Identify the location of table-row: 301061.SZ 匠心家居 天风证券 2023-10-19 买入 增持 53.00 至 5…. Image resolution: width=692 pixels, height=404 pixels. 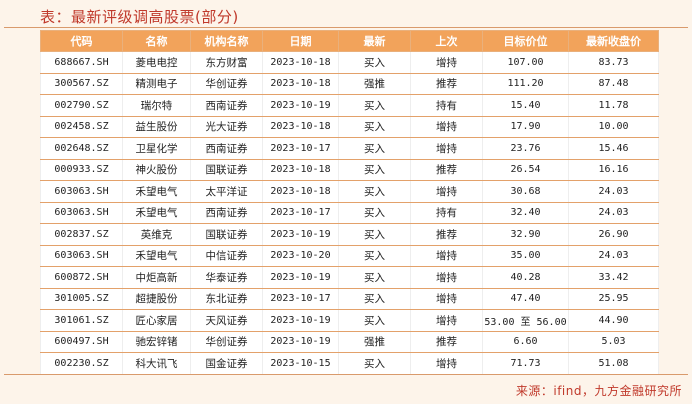
(349, 320).